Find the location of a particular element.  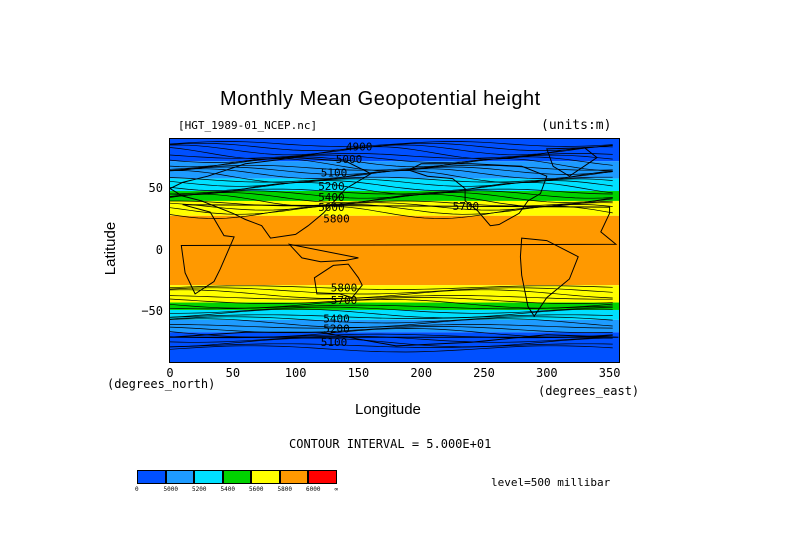

x-tick-3: 150 is located at coordinates (358, 373).